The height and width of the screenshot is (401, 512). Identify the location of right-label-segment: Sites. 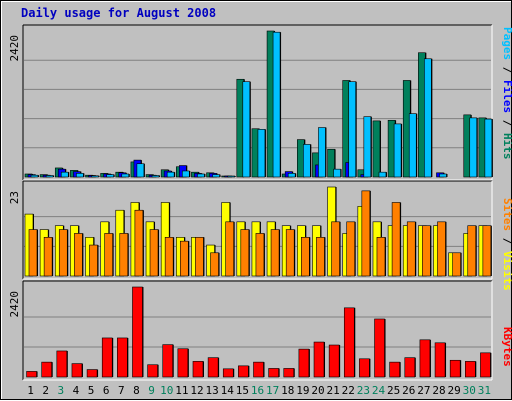
(506, 214).